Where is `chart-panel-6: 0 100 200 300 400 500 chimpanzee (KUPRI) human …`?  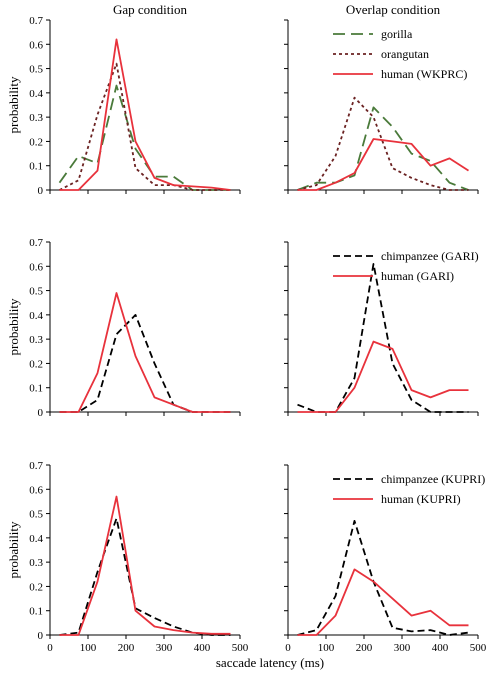
chart-panel-6: 0 100 200 300 400 500 chimpanzee (KUPRI) human … is located at coordinates (385, 559).